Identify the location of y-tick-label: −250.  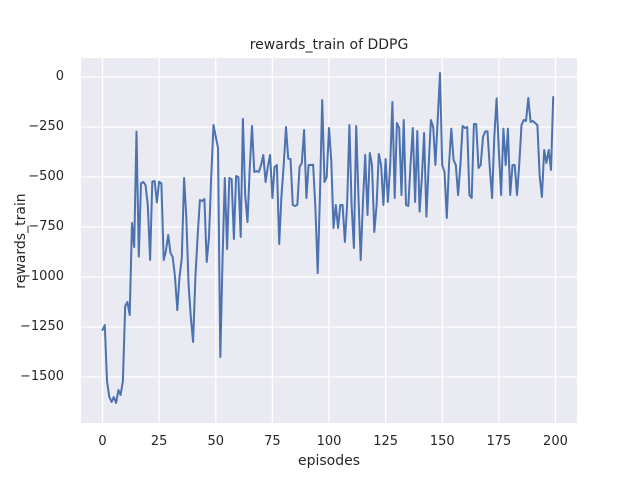
(46, 126).